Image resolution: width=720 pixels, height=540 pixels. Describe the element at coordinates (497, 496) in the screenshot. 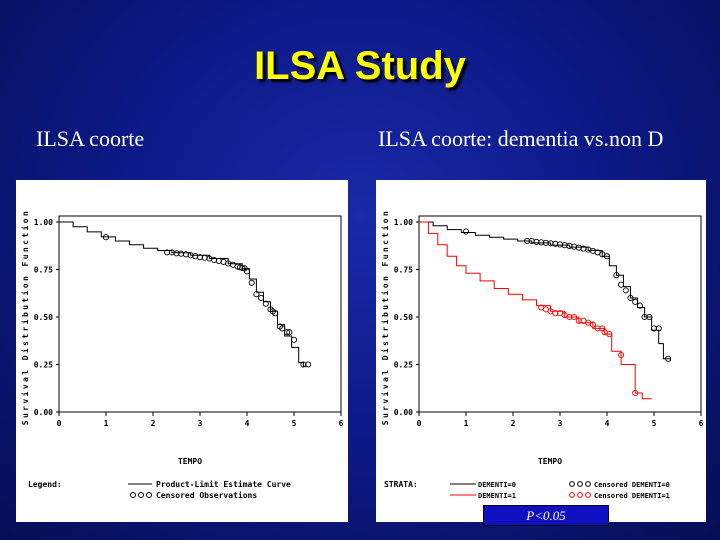

I see `legend-label: DEMENTI=1` at that location.